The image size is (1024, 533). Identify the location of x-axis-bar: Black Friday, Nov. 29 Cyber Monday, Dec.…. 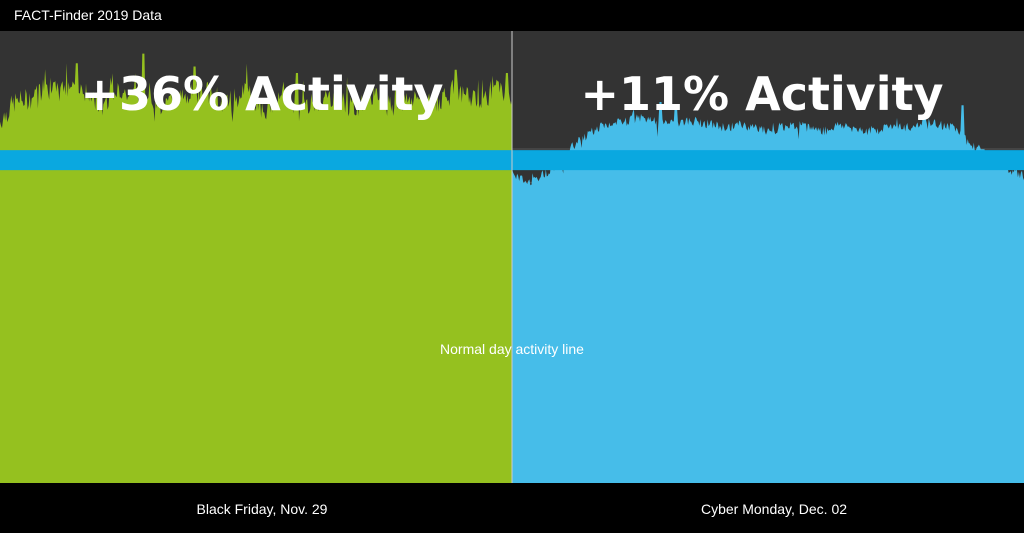
(512, 508).